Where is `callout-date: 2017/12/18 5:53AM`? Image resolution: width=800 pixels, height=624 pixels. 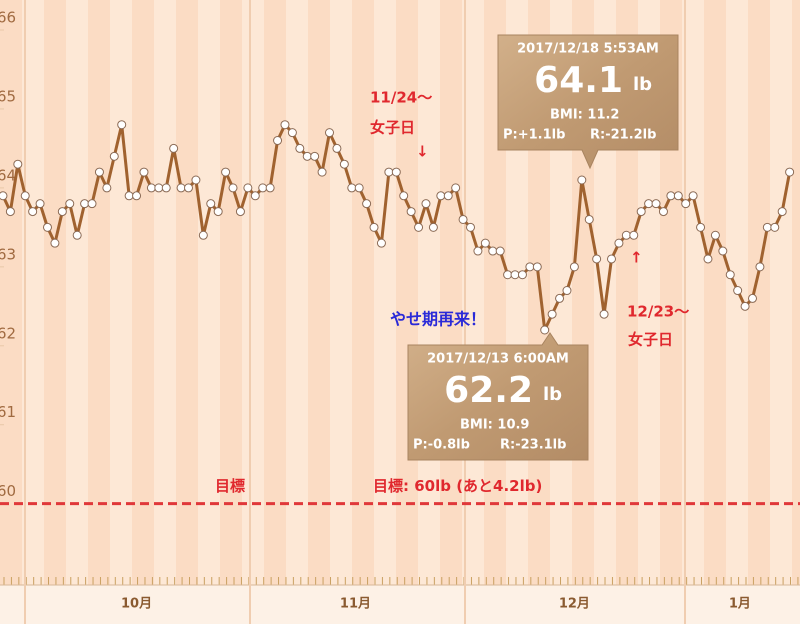
callout-date: 2017/12/18 5:53AM is located at coordinates (588, 49).